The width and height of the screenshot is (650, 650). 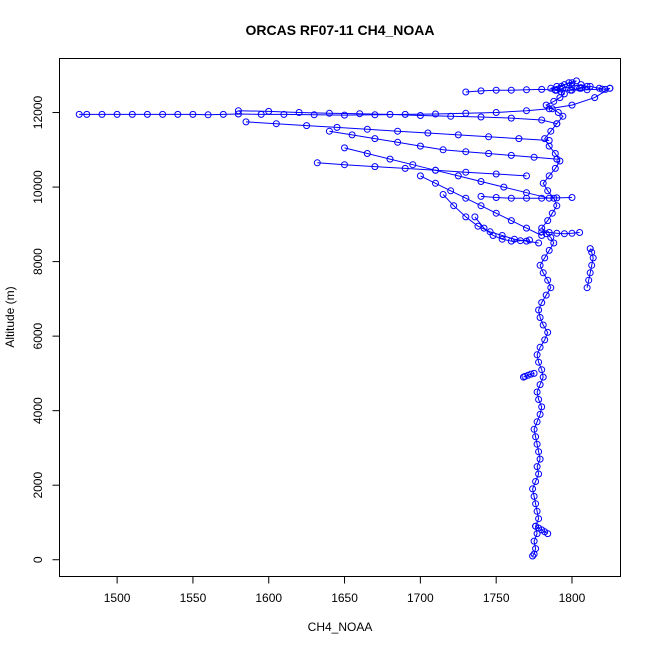 What do you see at coordinates (340, 627) in the screenshot?
I see `x-axis-label: CH4_NOAA` at bounding box center [340, 627].